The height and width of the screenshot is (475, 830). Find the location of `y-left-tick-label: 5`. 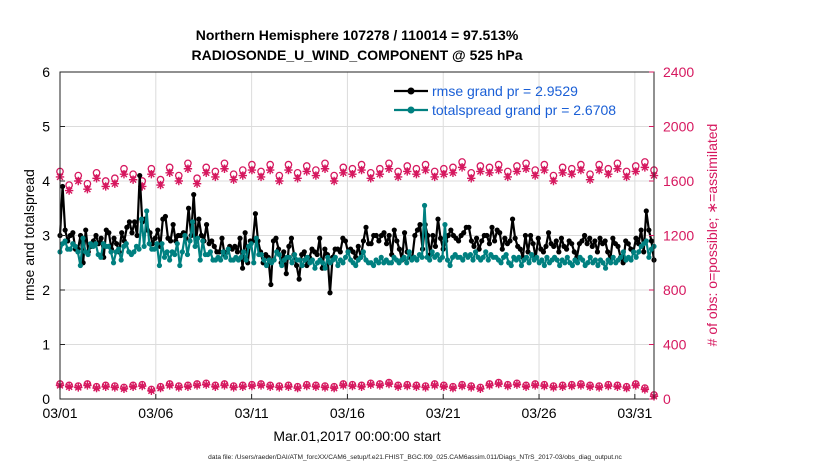

y-left-tick-label: 5 is located at coordinates (46, 127).